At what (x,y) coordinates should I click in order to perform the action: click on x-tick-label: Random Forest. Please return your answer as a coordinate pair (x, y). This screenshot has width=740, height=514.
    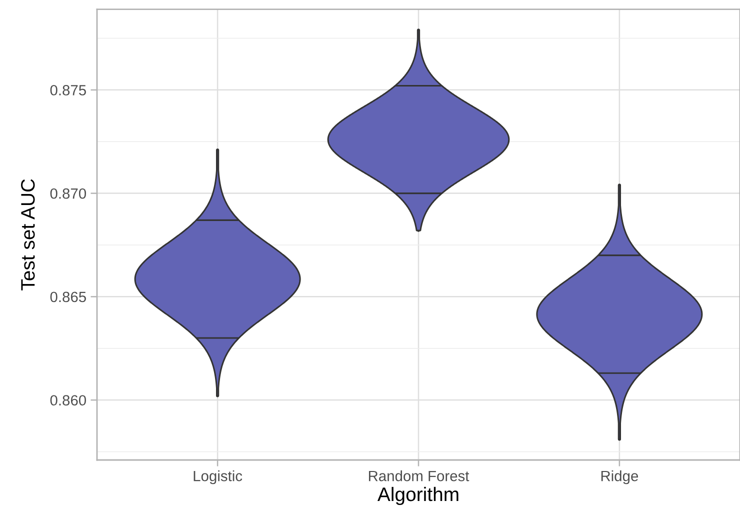
    Looking at the image, I should click on (419, 476).